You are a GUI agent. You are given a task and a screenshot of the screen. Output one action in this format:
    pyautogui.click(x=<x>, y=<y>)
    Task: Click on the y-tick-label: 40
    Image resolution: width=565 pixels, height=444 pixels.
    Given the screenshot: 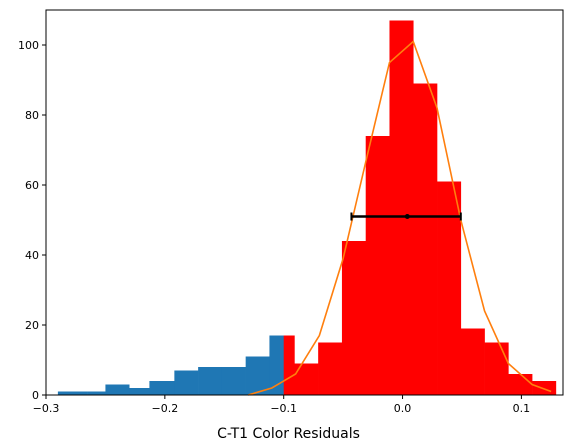 What is the action you would take?
    pyautogui.click(x=32, y=255)
    